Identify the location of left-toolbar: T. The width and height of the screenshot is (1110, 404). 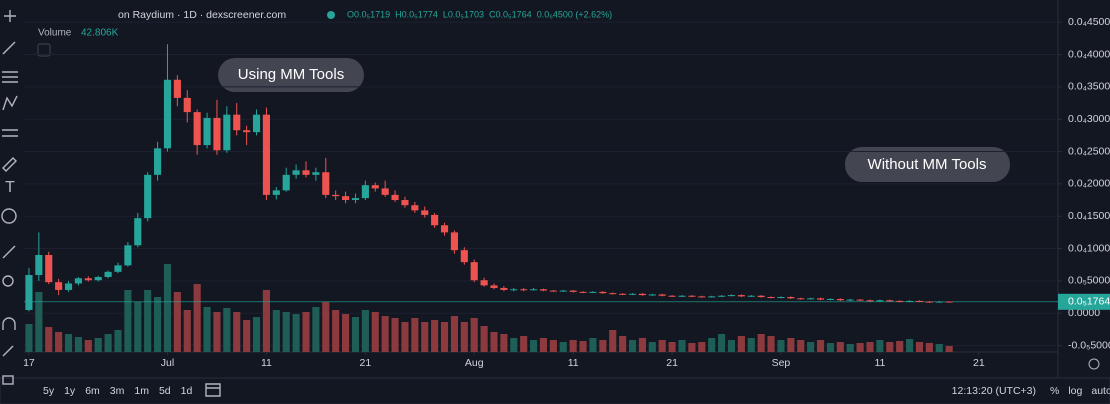
(9, 197).